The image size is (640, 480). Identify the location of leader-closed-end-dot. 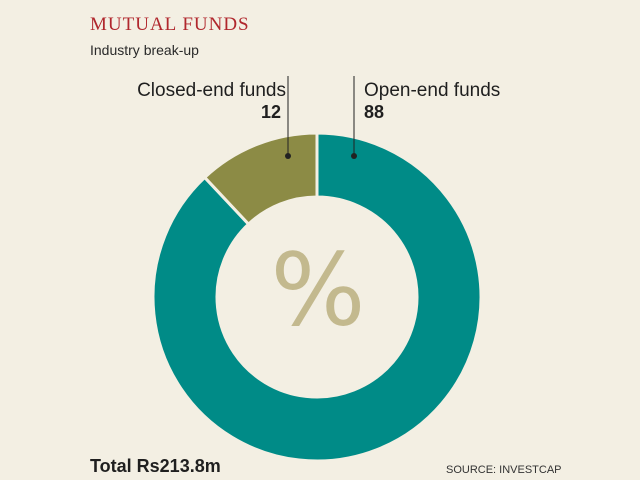
(288, 156).